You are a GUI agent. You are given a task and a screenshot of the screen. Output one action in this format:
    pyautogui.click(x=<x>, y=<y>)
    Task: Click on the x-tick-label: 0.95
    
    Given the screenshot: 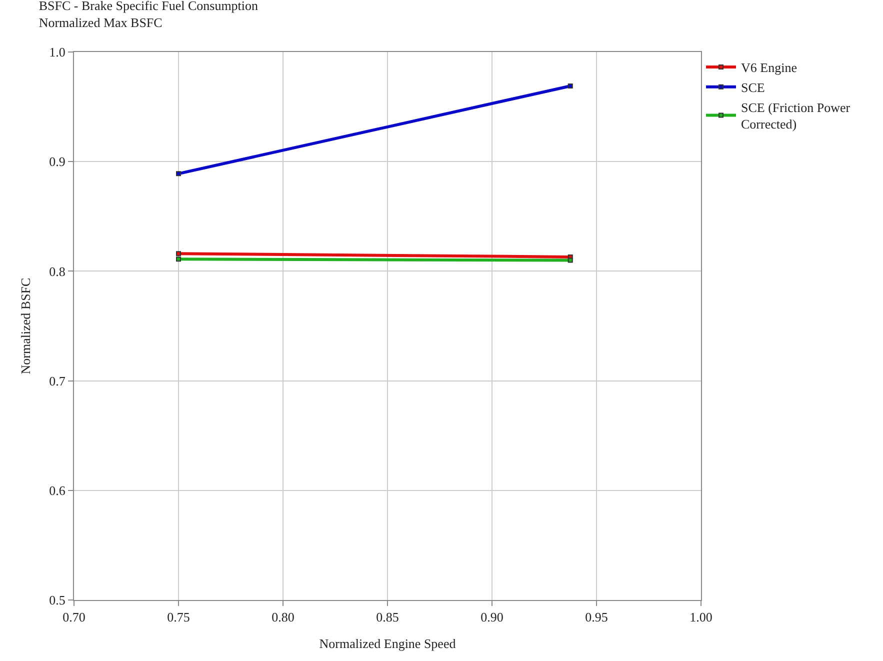 What is the action you would take?
    pyautogui.click(x=596, y=617)
    